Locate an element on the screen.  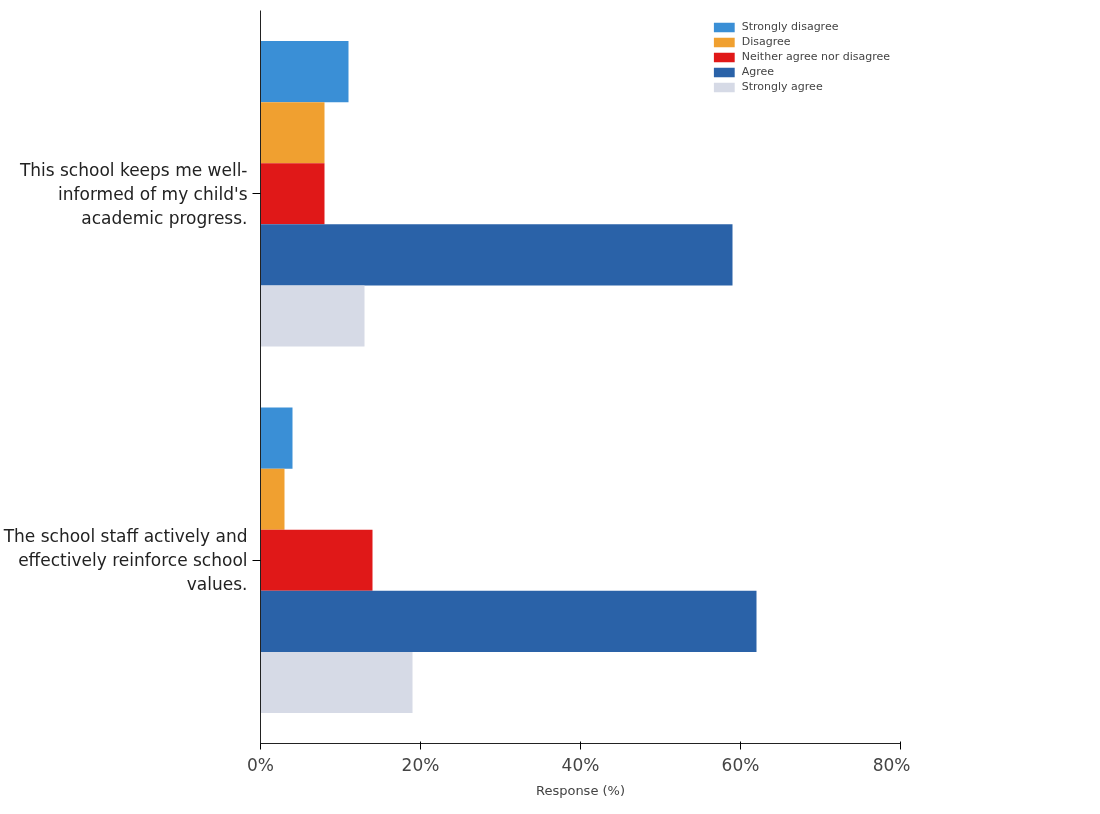
x-tick-label: 40% is located at coordinates (580, 764).